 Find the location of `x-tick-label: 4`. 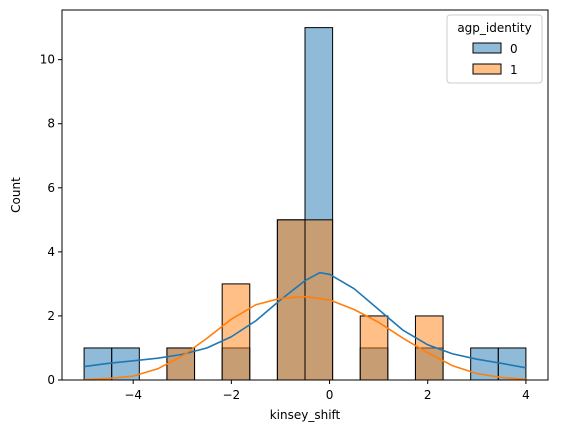

x-tick-label: 4 is located at coordinates (526, 395).